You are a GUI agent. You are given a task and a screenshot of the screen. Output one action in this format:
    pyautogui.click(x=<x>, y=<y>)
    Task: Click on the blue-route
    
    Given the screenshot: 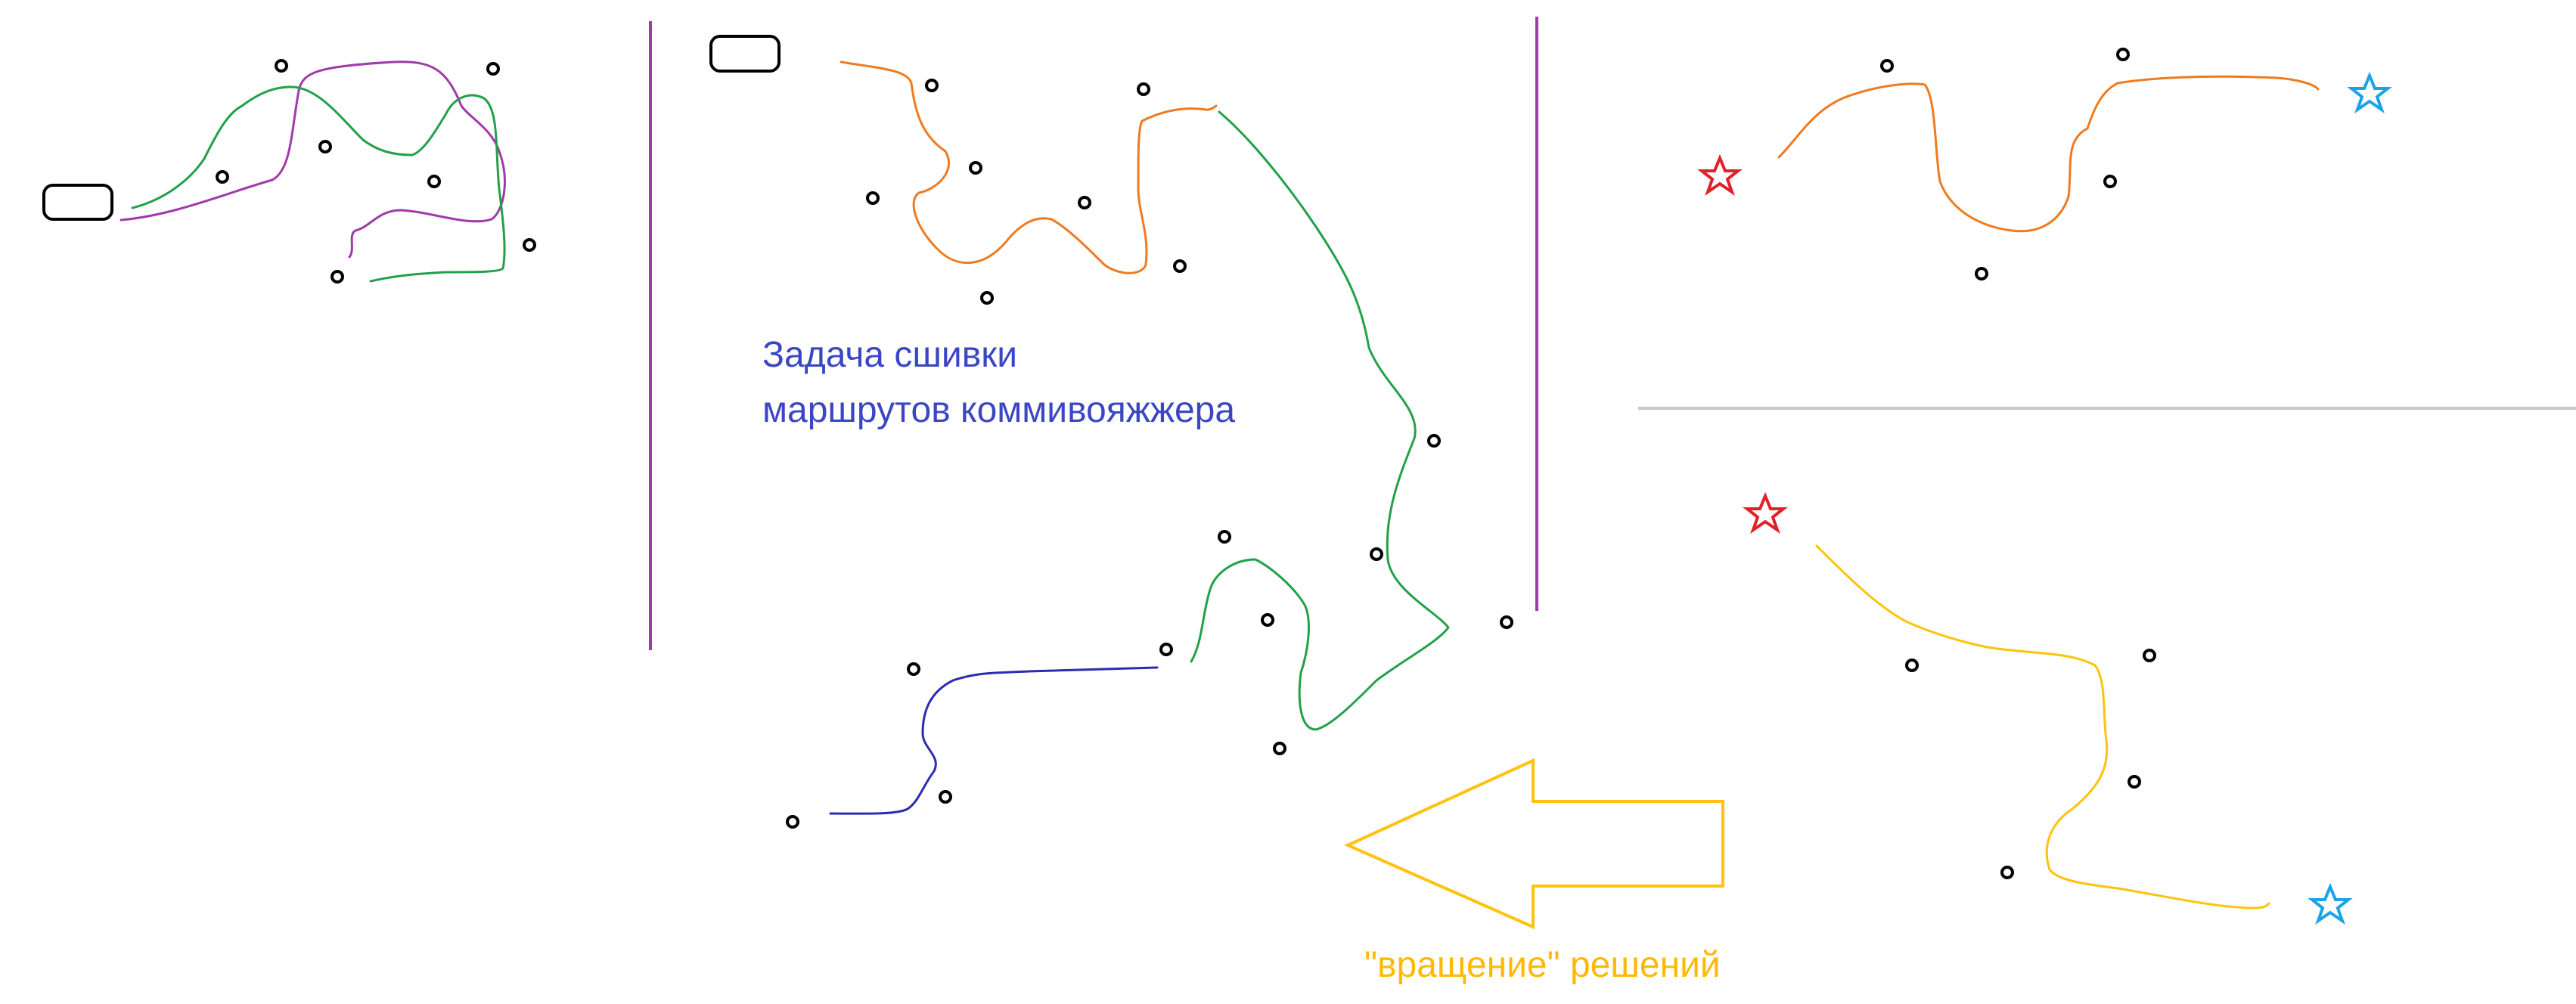 What is the action you would take?
    pyautogui.click(x=994, y=740)
    